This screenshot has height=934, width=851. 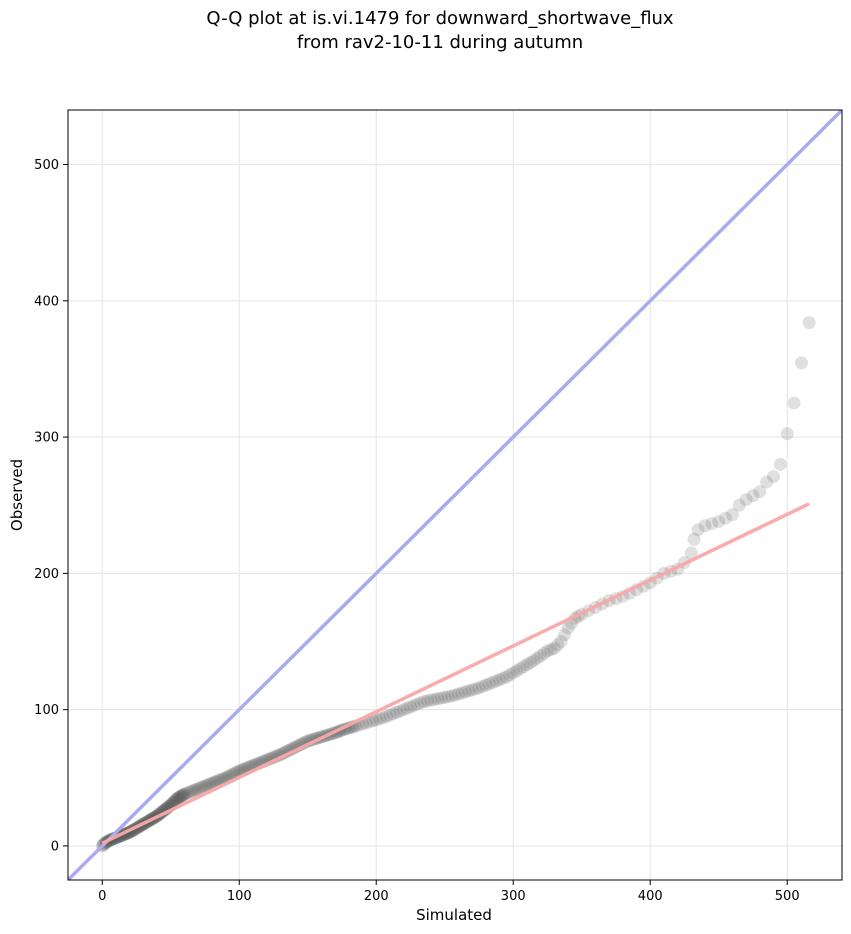 I want to click on y-tick-label: 200, so click(x=46, y=574).